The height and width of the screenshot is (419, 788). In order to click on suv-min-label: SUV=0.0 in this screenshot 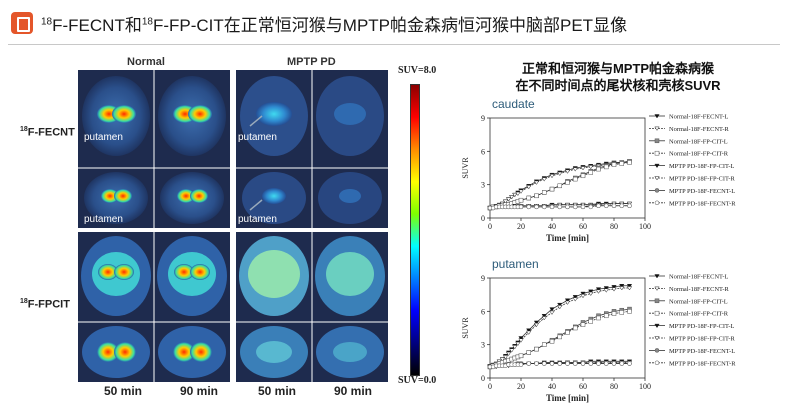, I will do `click(417, 380)`.